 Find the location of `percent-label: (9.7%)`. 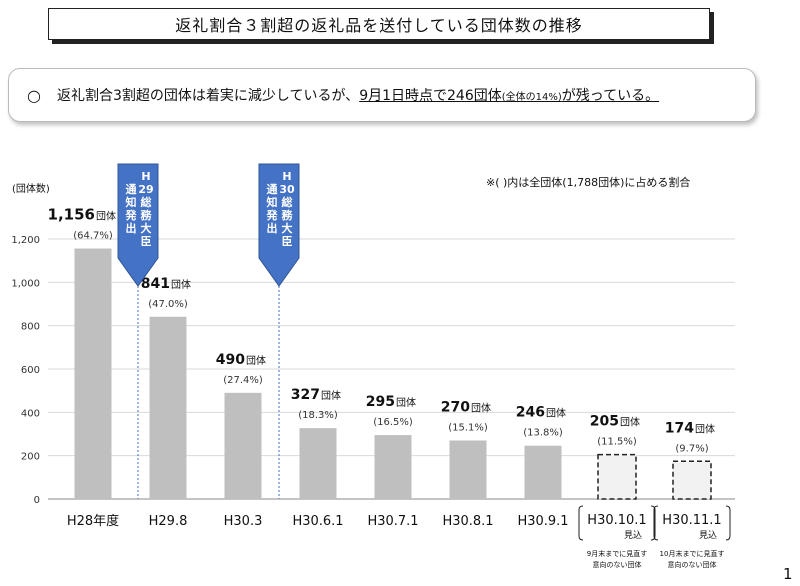

percent-label: (9.7%) is located at coordinates (691, 448).